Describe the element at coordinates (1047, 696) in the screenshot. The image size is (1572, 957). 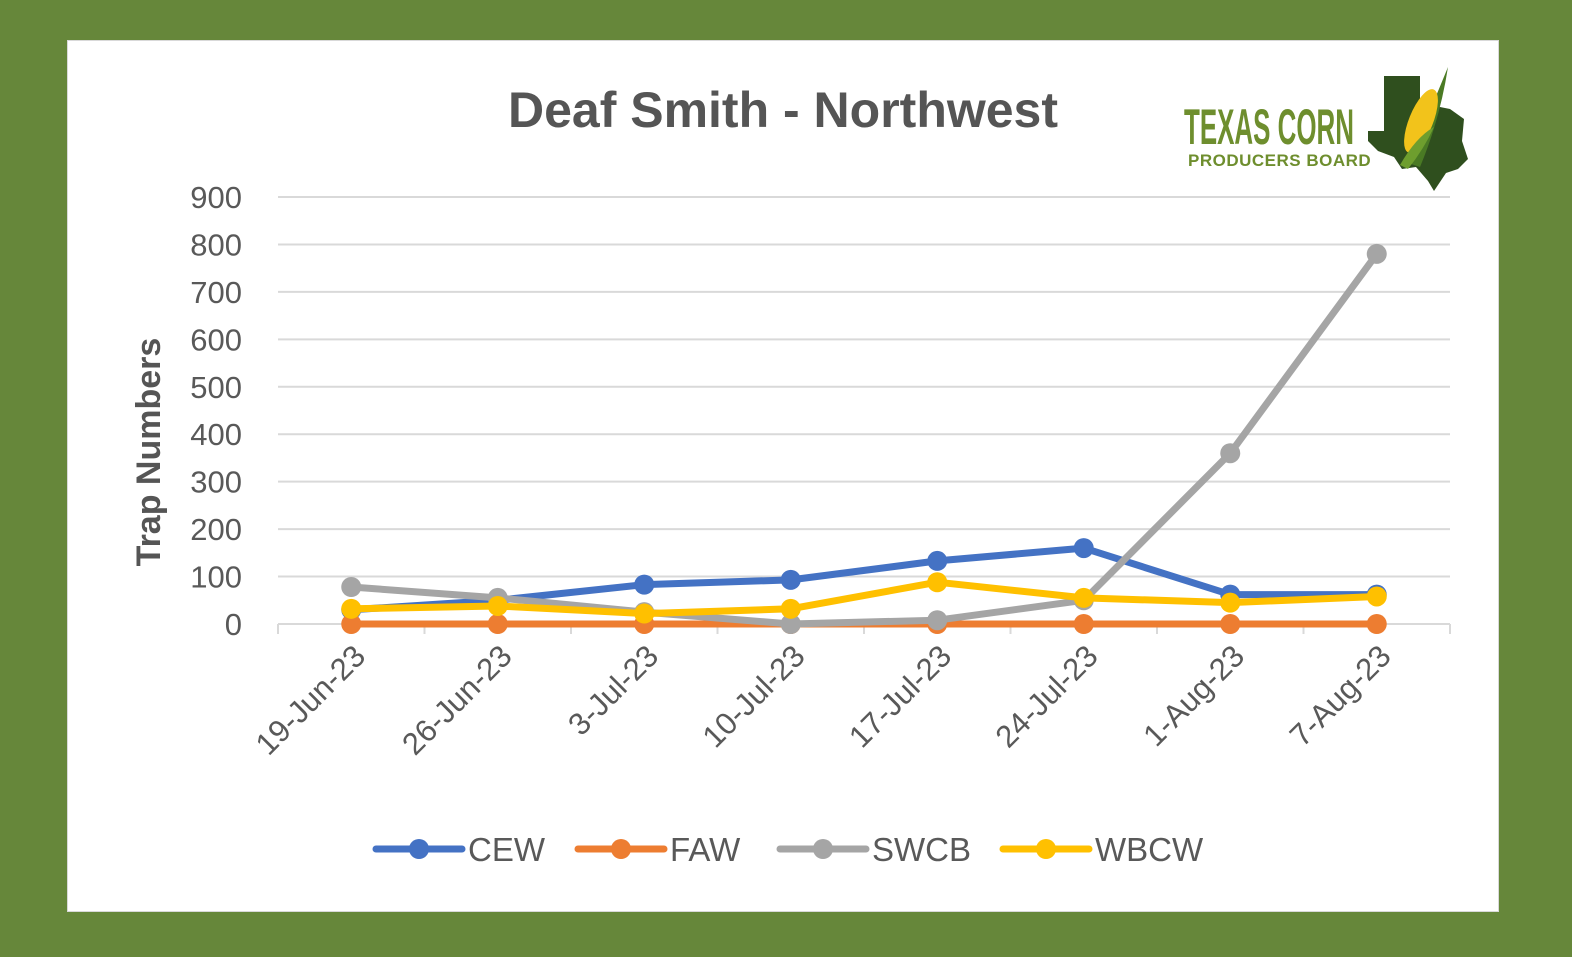
I see `x-tick-label-24-Jul-23: 24-Jul-23` at that location.